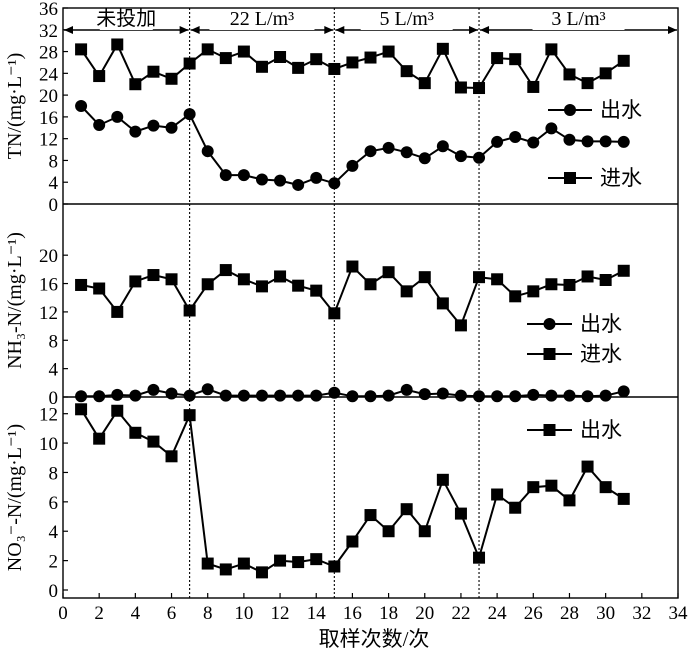 This screenshot has height=656, width=700. I want to click on x-tick-label: 32, so click(641, 613).